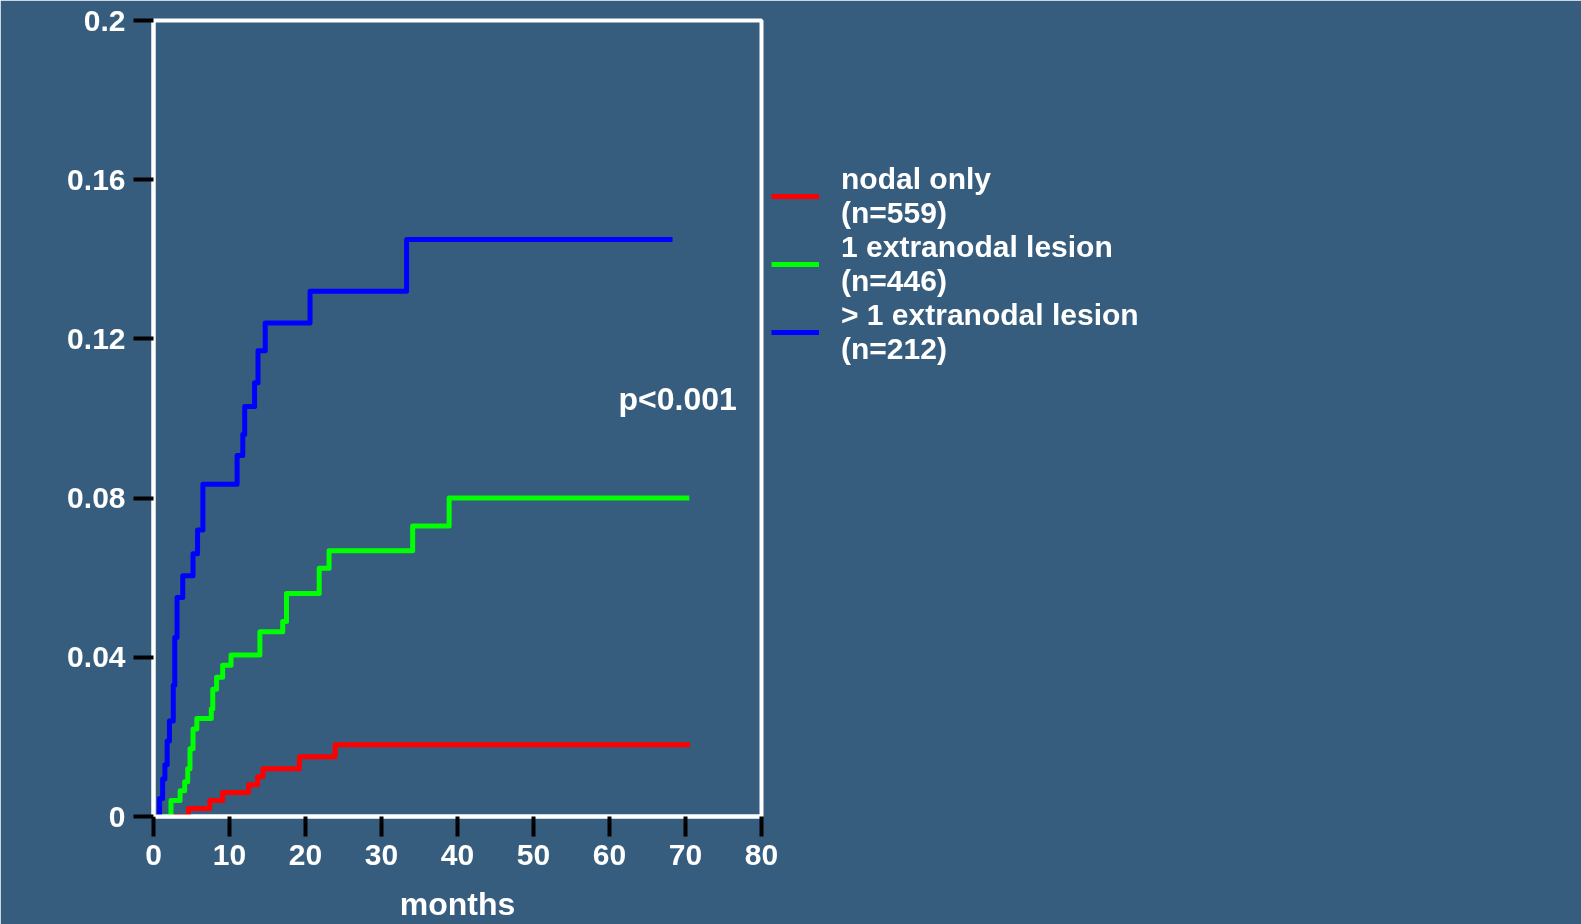 This screenshot has width=1581, height=924. What do you see at coordinates (96, 179) in the screenshot?
I see `y-tick-label: 0.16` at bounding box center [96, 179].